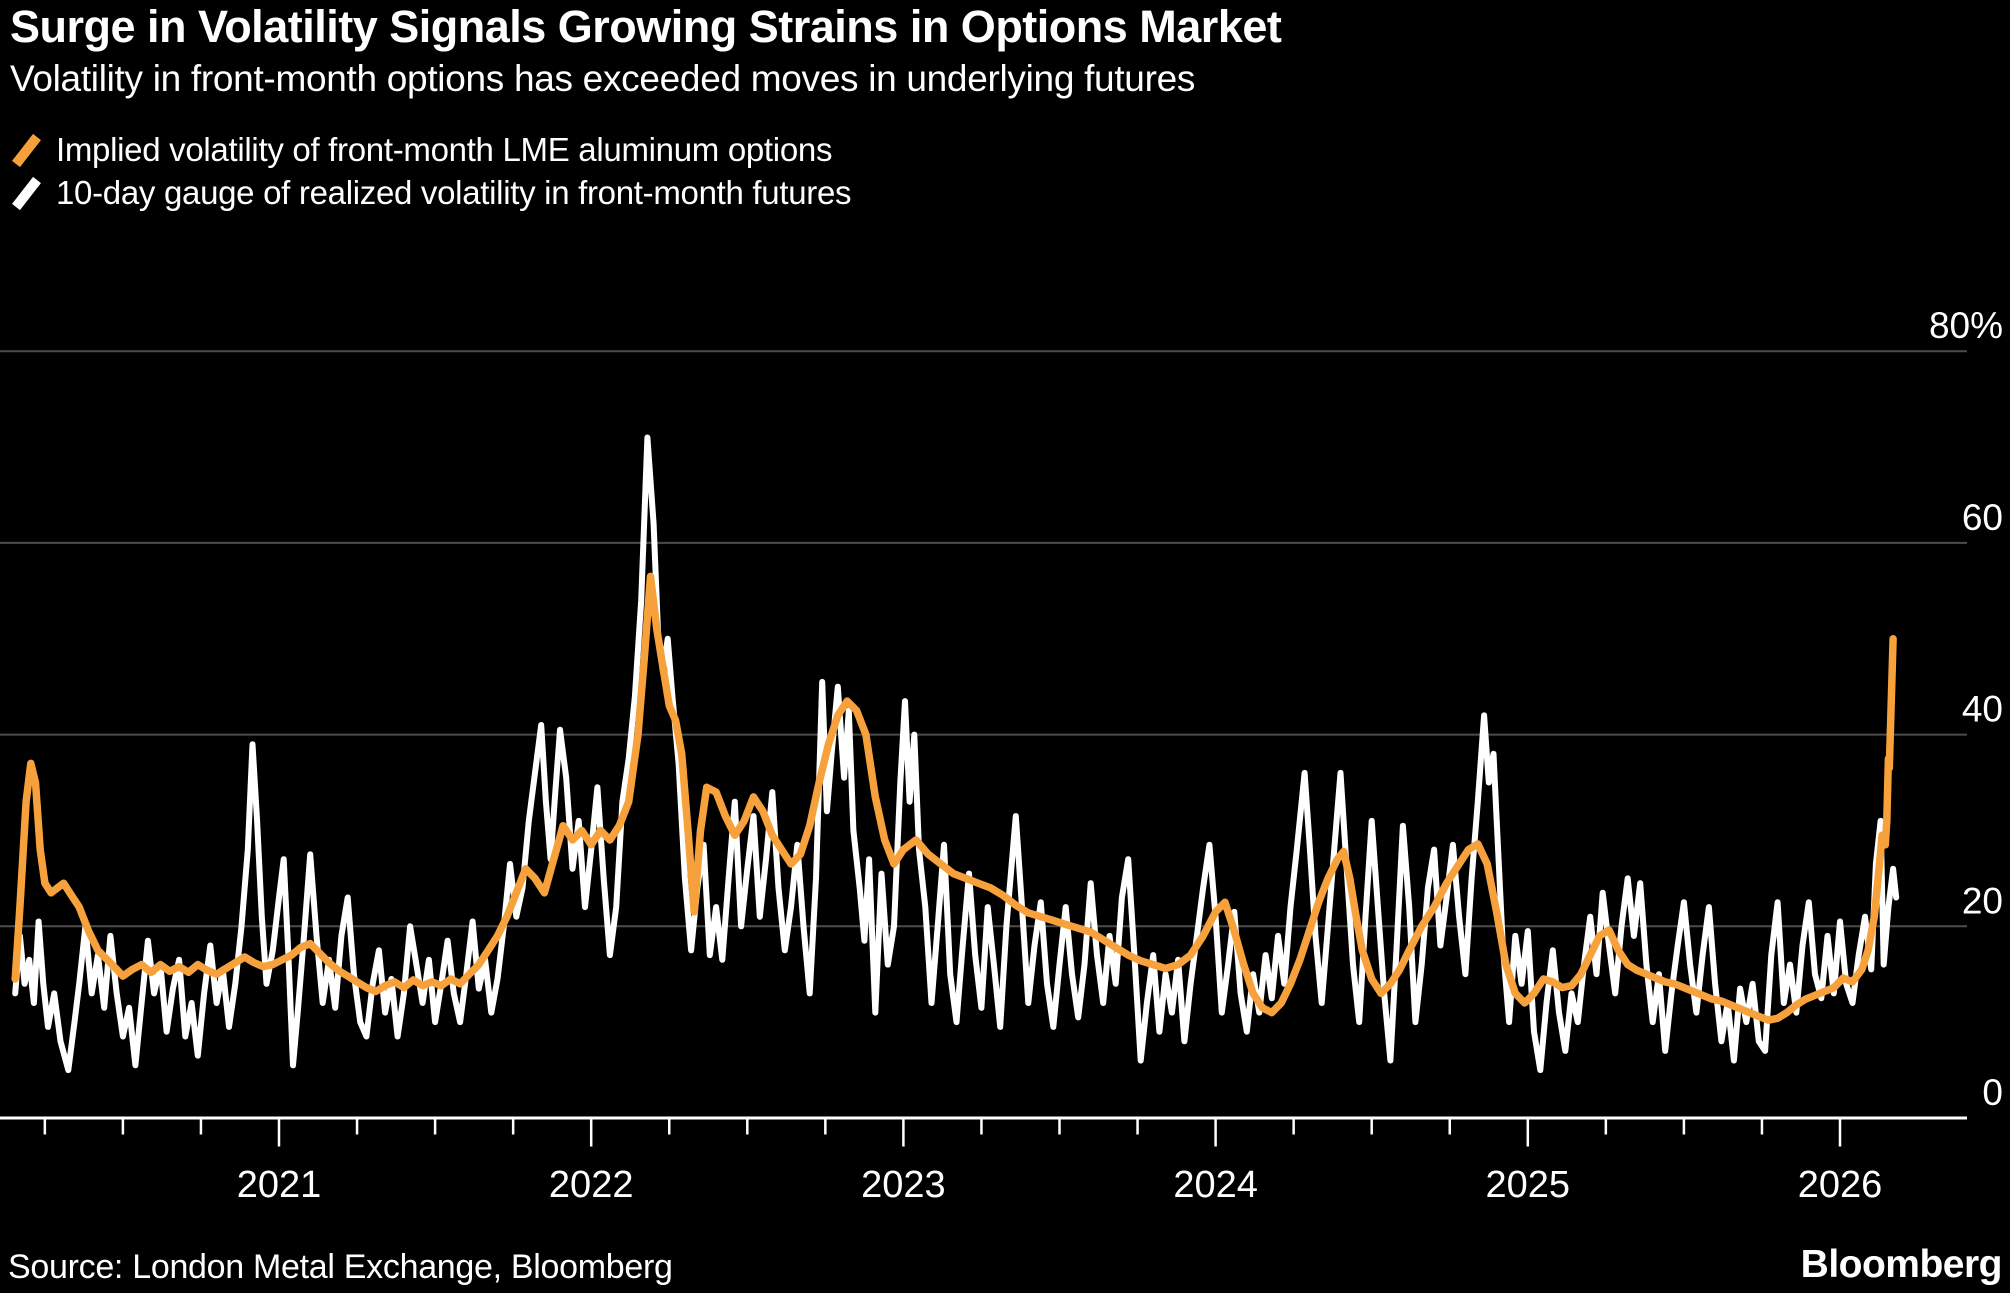 The width and height of the screenshot is (2010, 1293). I want to click on x-tick-label-2025: 2025, so click(1528, 1185).